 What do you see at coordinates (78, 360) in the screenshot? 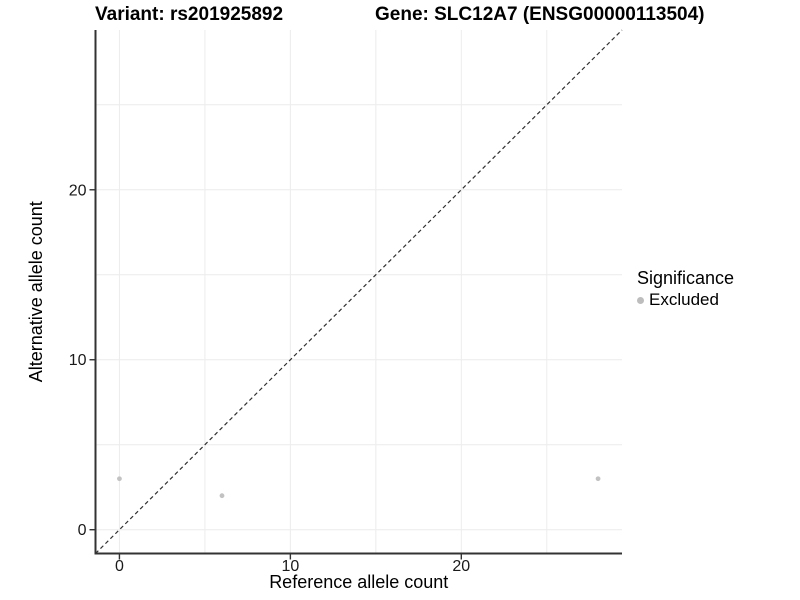
I see `y-tick-label: 10` at bounding box center [78, 360].